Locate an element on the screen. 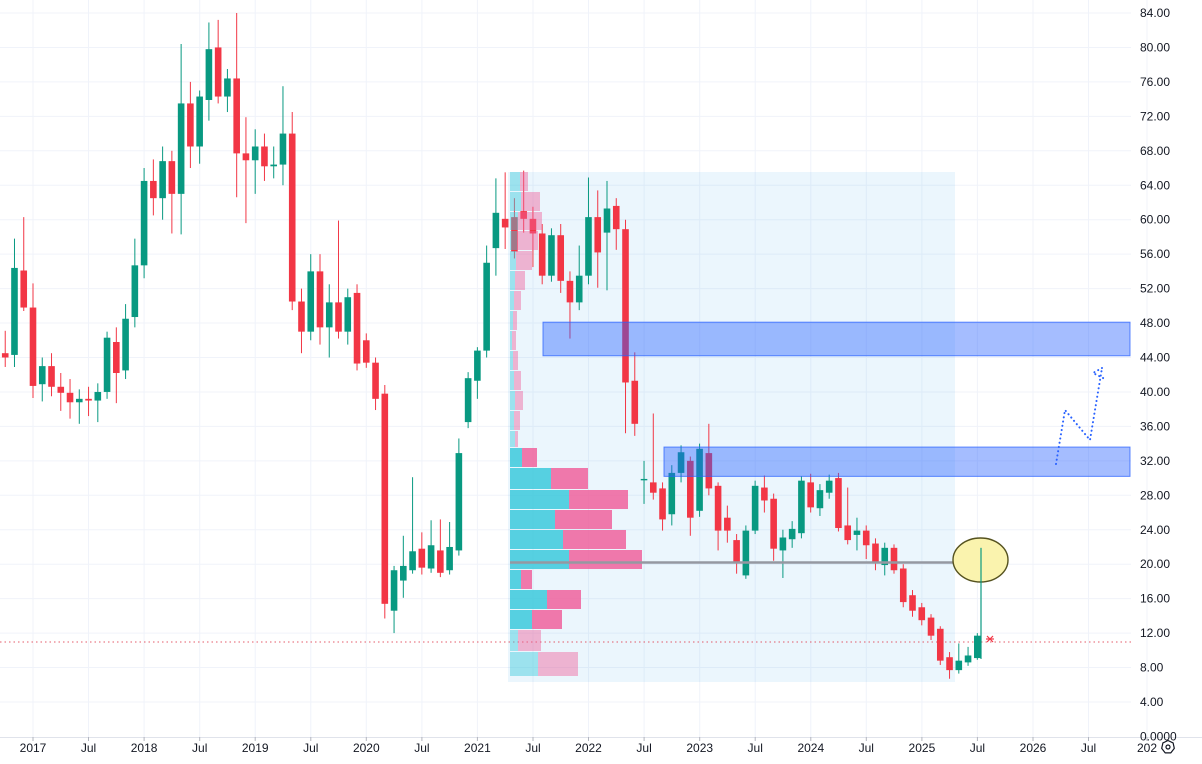 This screenshot has width=1202, height=764. eye-icon is located at coordinates (1168, 746).